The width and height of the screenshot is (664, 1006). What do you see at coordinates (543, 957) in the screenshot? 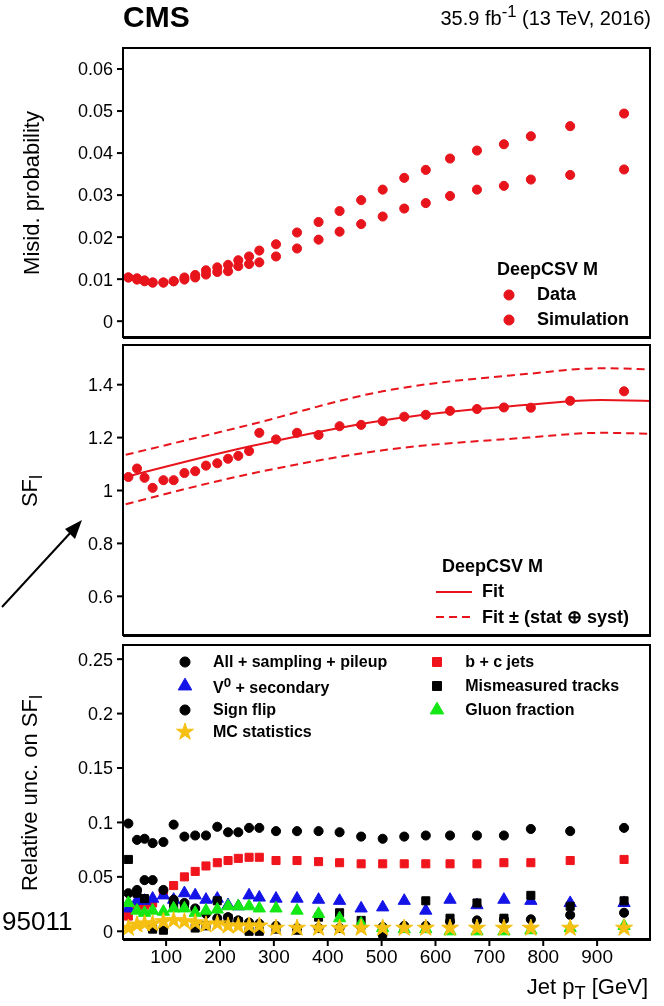
I see `x-tick-label: 800` at bounding box center [543, 957].